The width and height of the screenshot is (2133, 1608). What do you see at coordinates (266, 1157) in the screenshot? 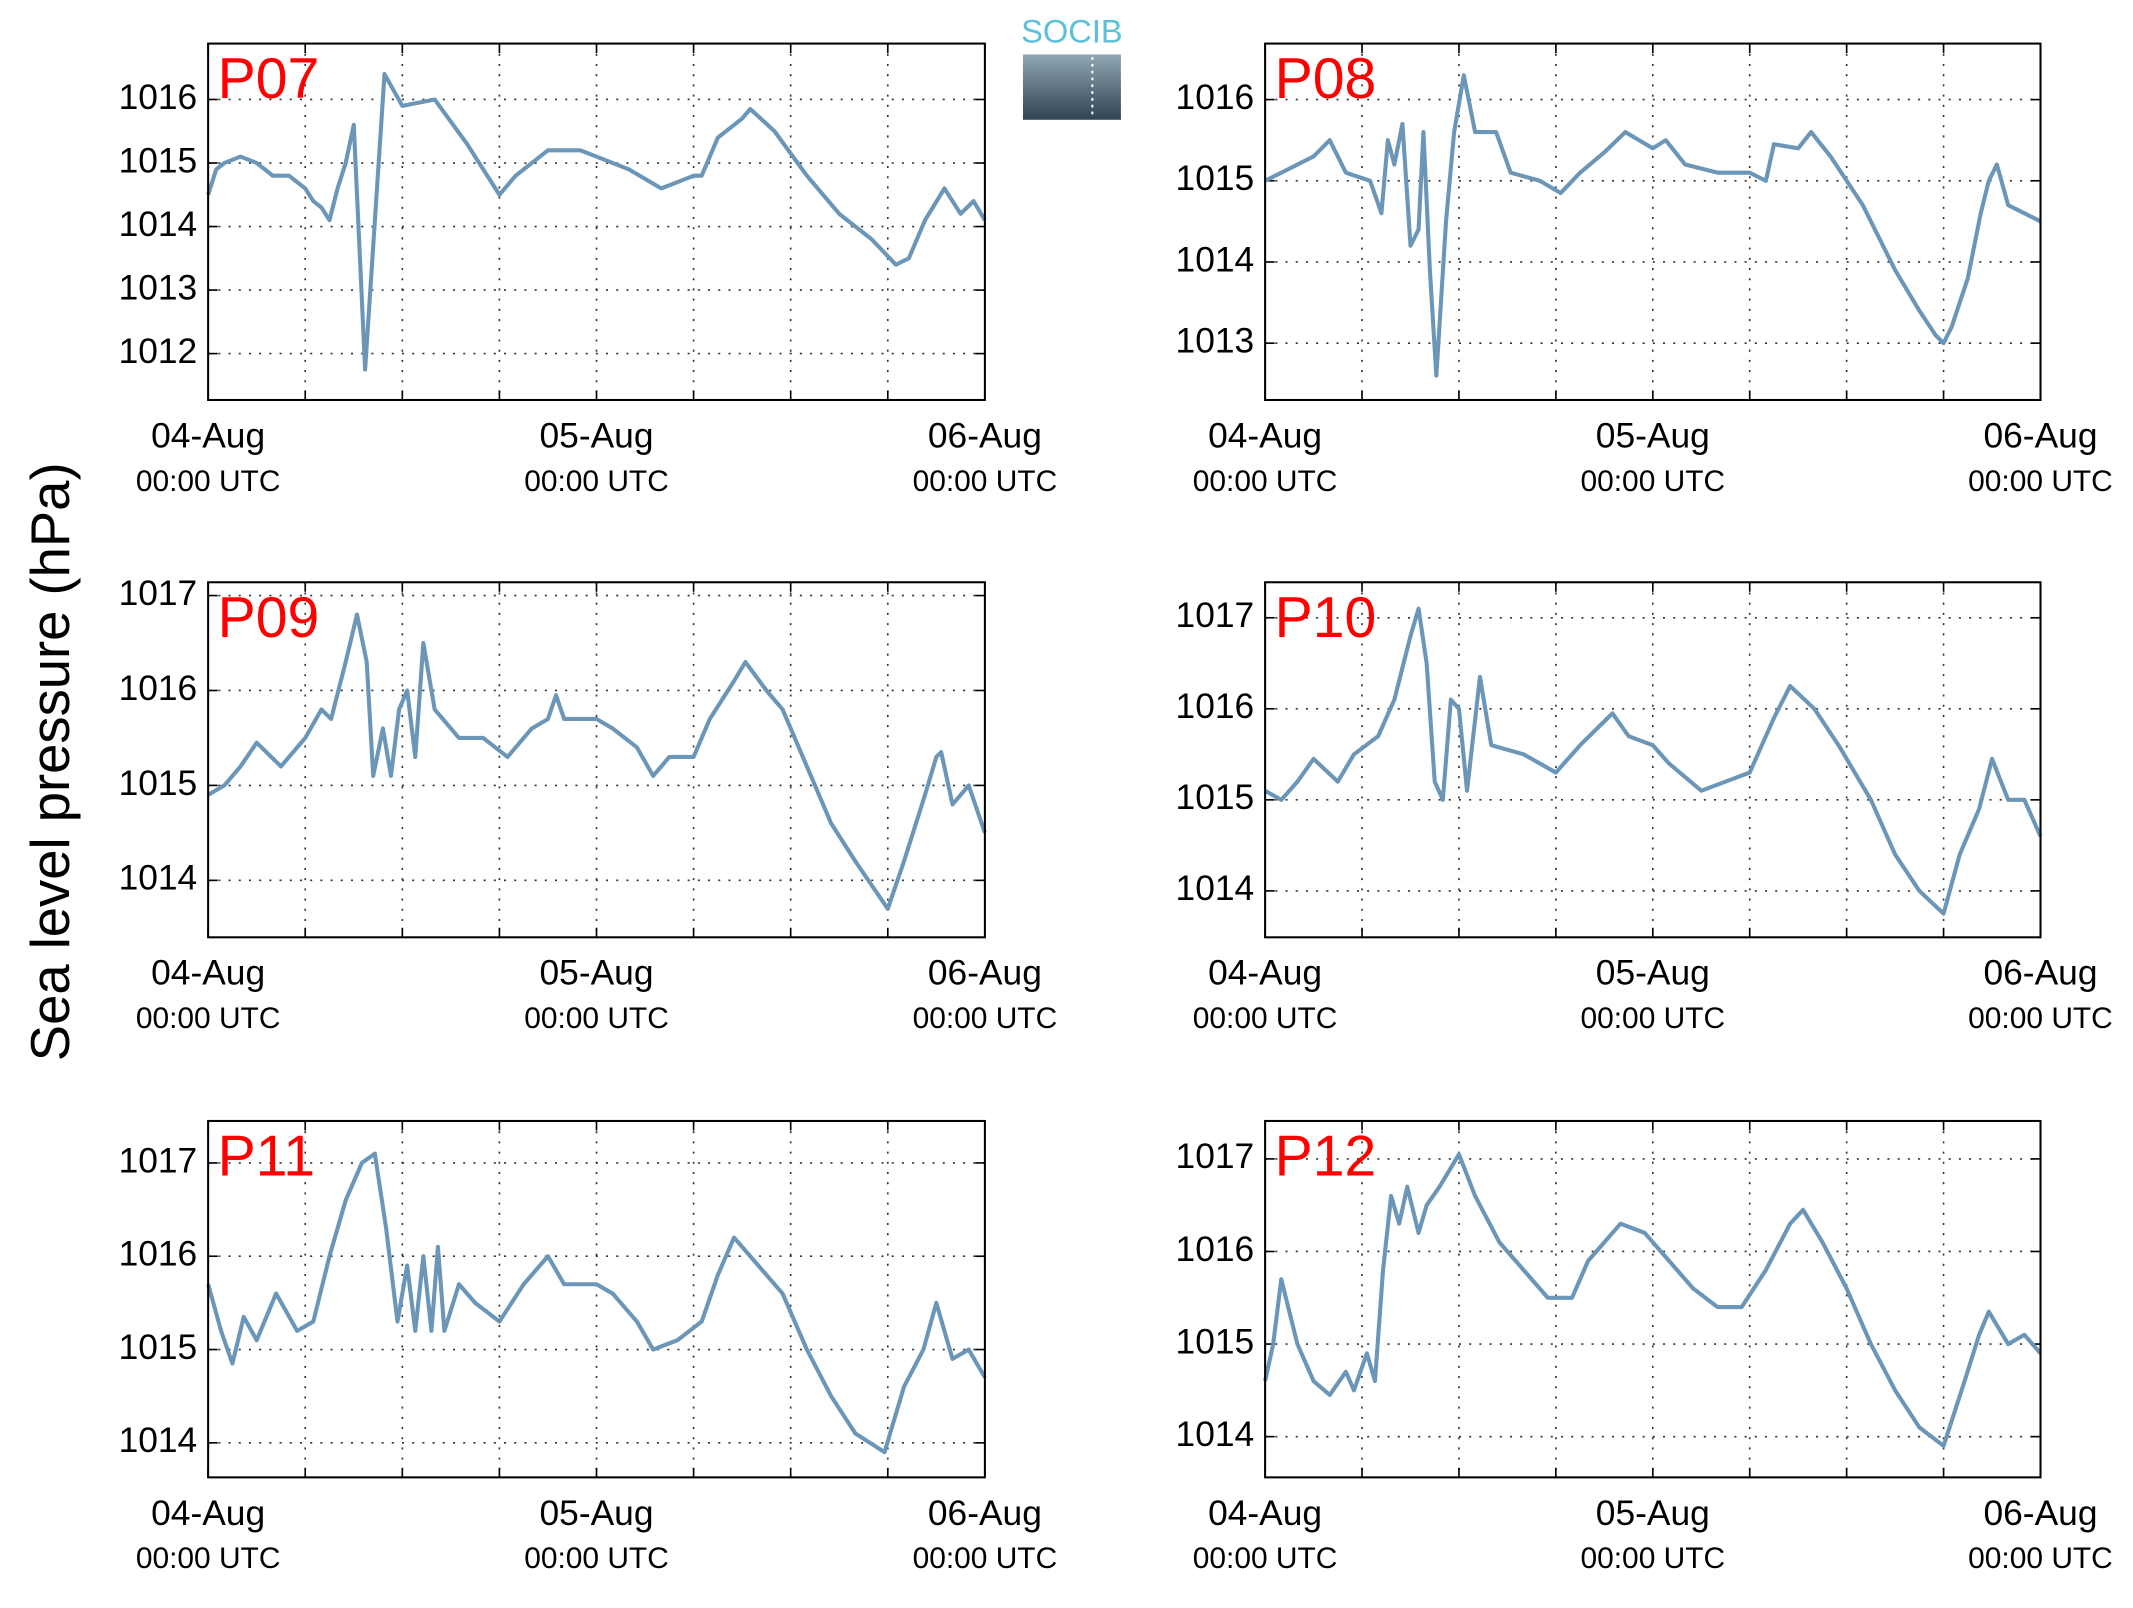
I see `panel-title: P11` at bounding box center [266, 1157].